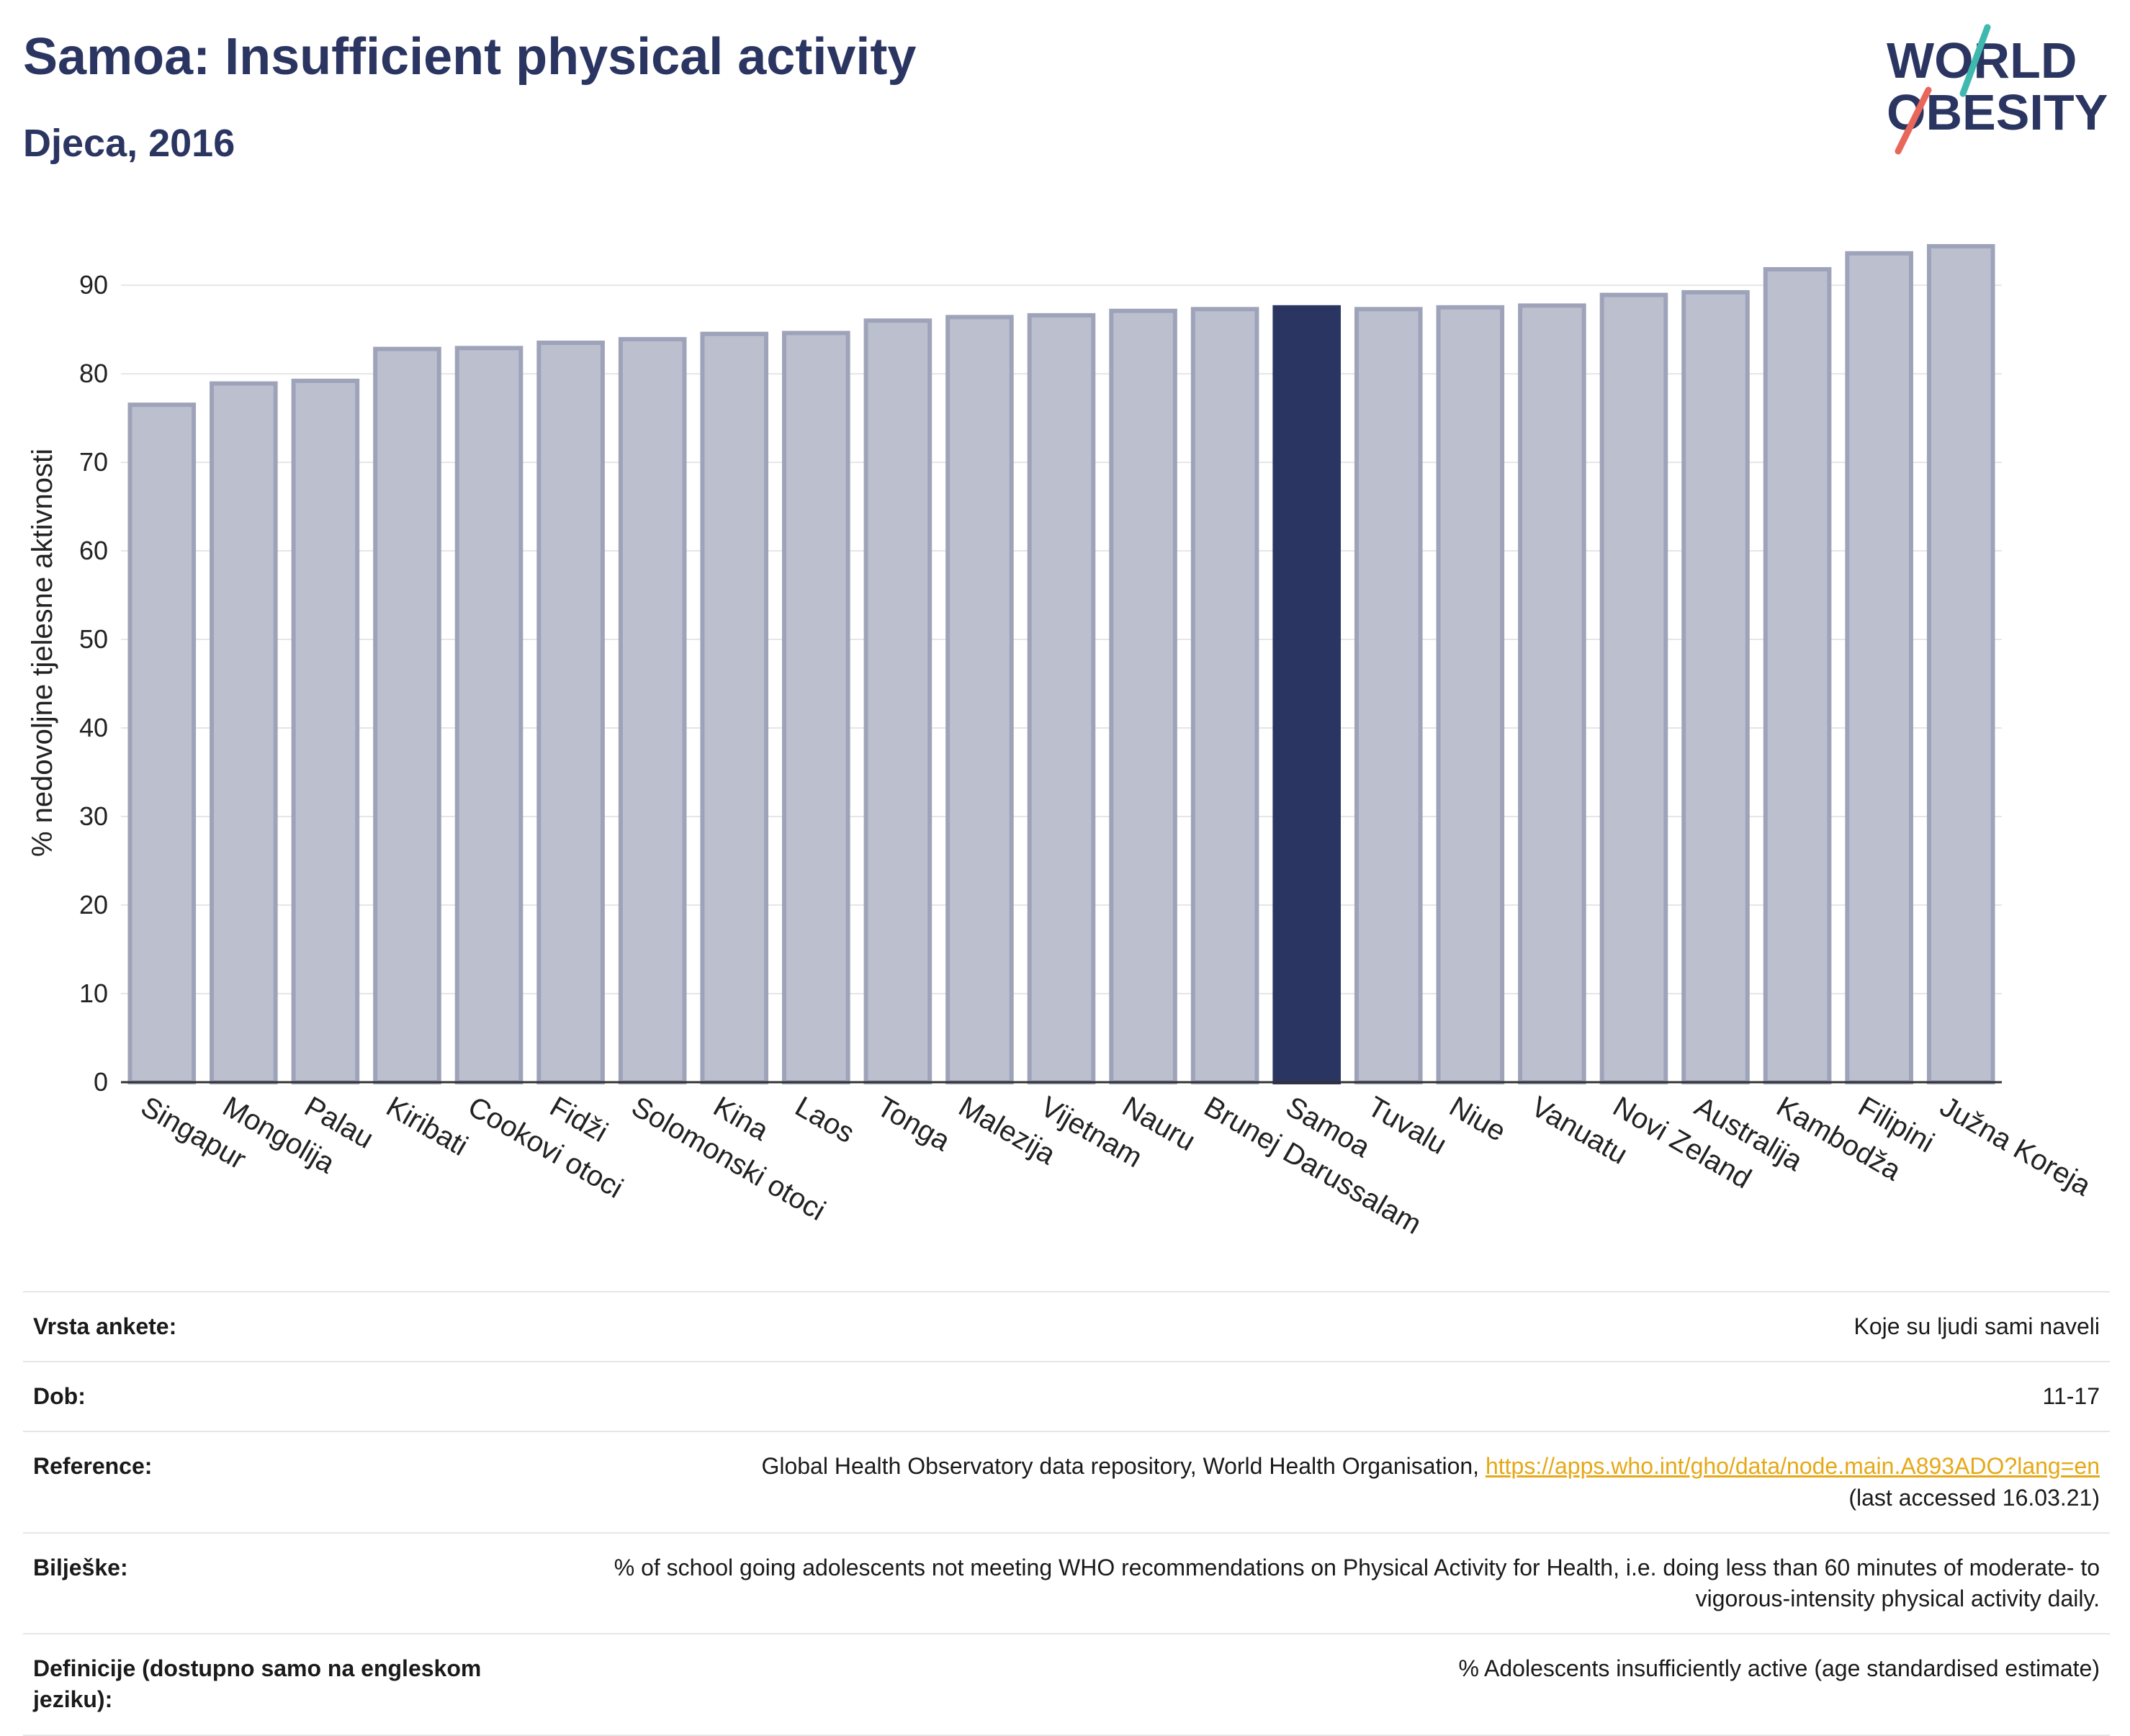 The width and height of the screenshot is (2130, 1736). What do you see at coordinates (93, 550) in the screenshot?
I see `y-tick-label: 60` at bounding box center [93, 550].